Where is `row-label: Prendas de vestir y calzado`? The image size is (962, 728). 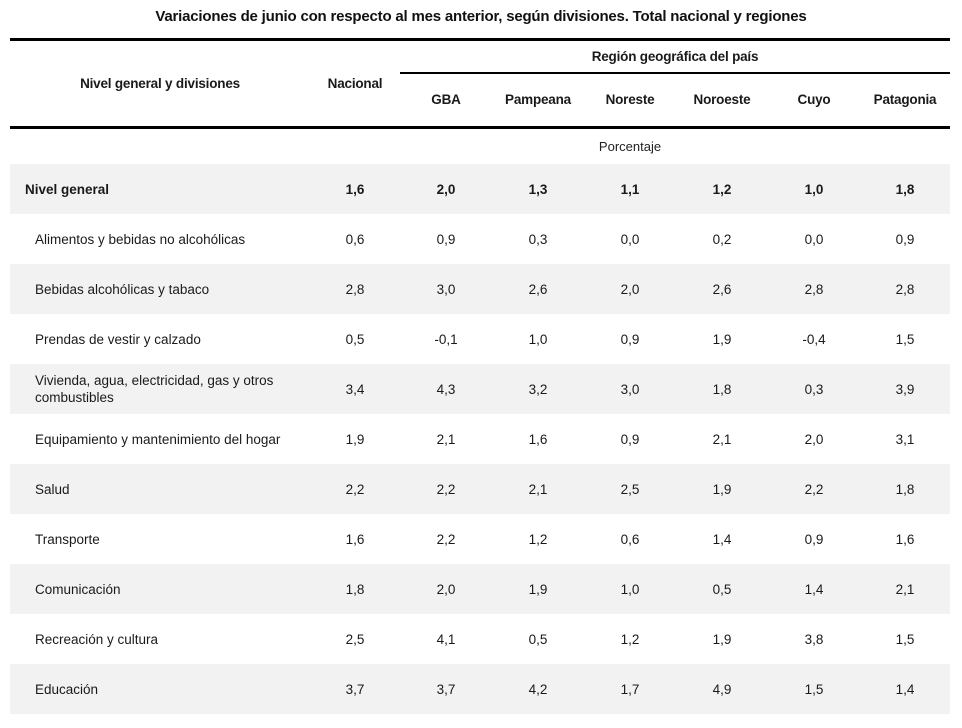 row-label: Prendas de vestir y calzado is located at coordinates (118, 339).